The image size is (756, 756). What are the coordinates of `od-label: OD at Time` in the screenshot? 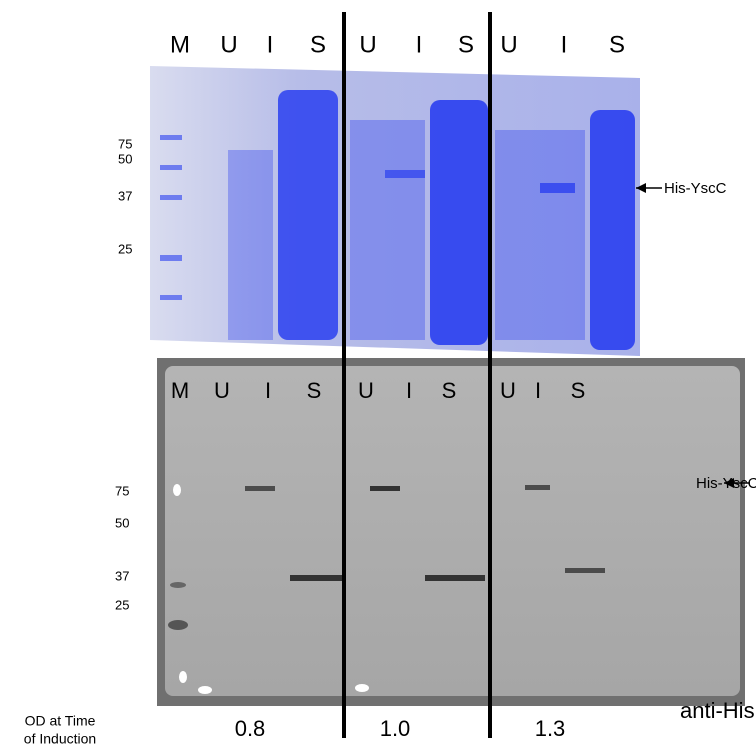 It's located at (60, 721).